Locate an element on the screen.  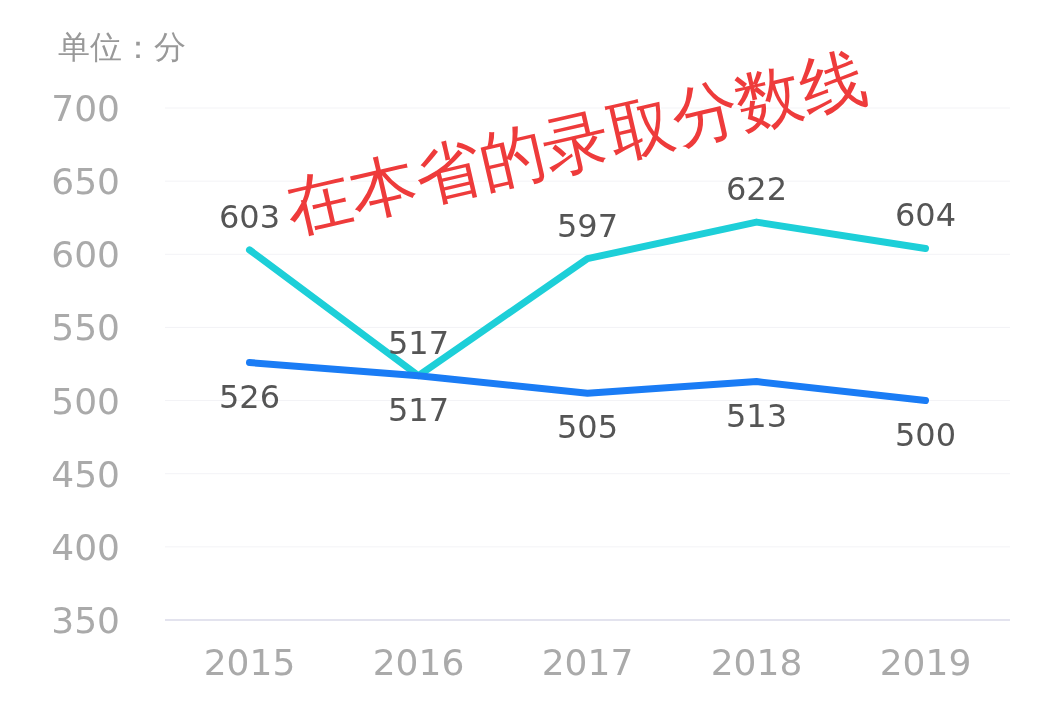
y-tick-label: 700 is located at coordinates (85, 108).